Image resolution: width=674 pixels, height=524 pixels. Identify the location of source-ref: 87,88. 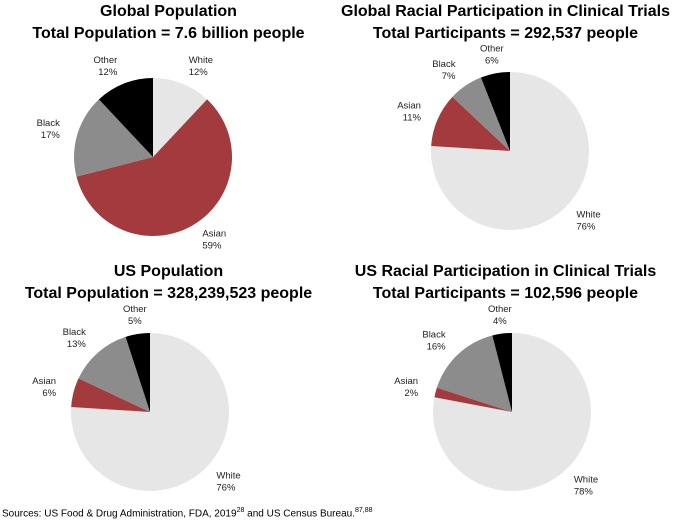
(363, 510).